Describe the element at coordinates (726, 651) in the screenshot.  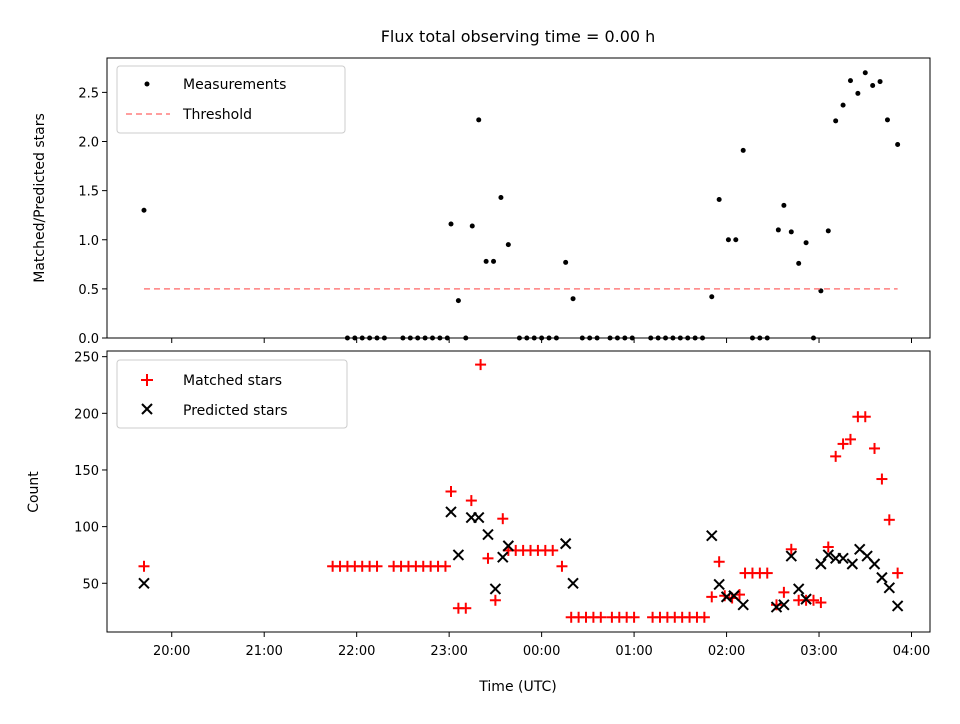
I see `x-tick-label: 02:00` at that location.